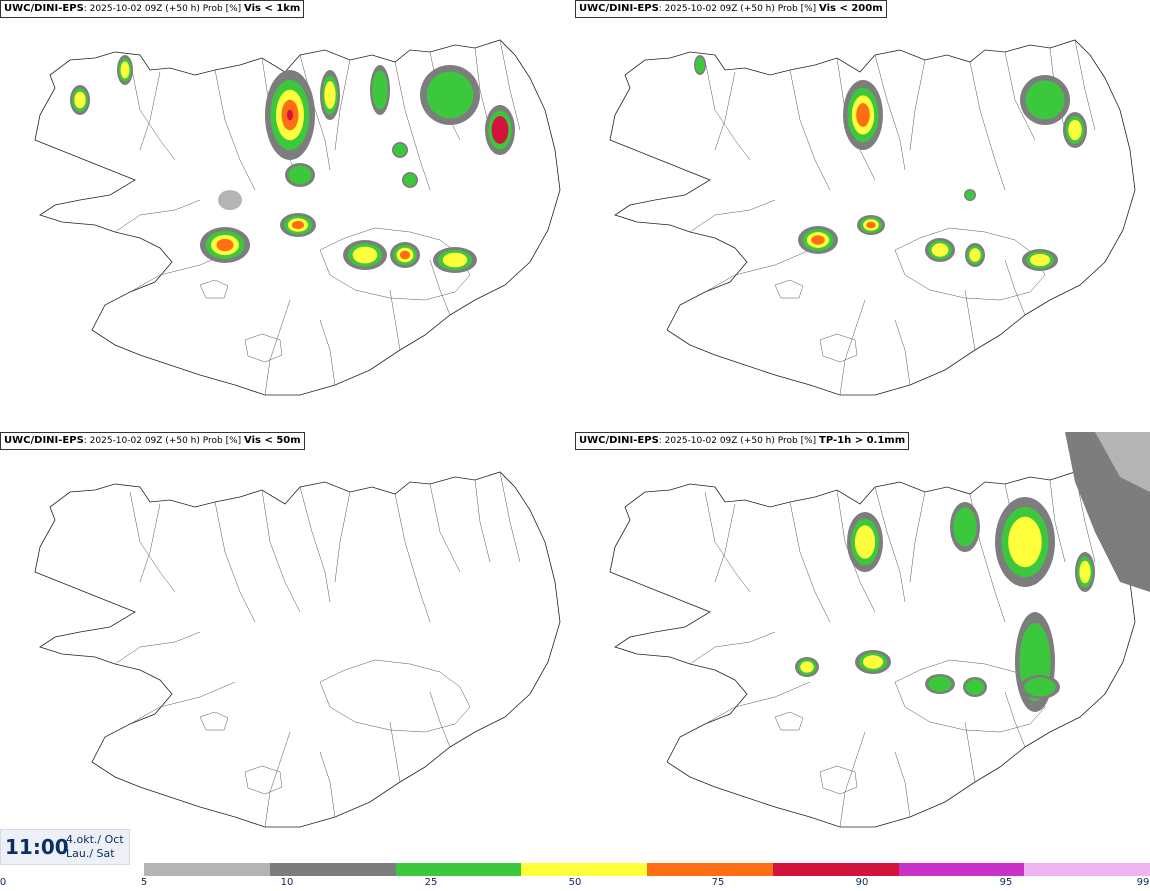  What do you see at coordinates (3, 882) in the screenshot?
I see `colorbar-tick-label: 0` at bounding box center [3, 882].